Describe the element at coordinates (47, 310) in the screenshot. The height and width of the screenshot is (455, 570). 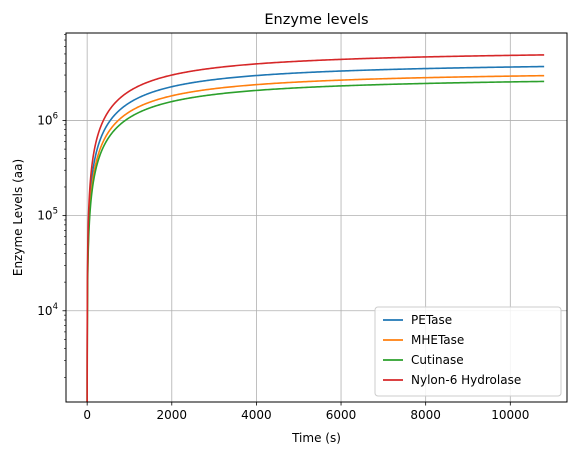
I see `y-tick-label: 10⁴` at that location.